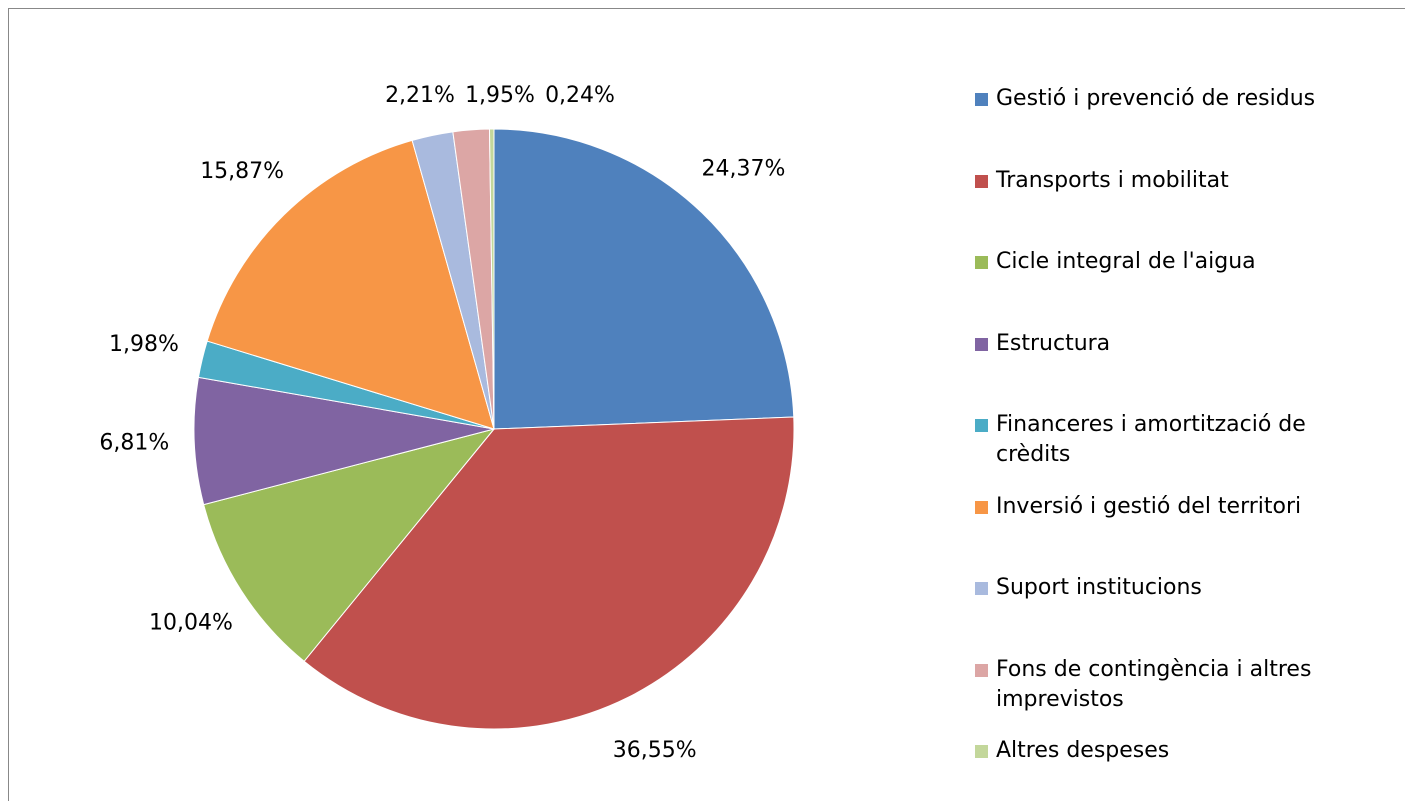 Image resolution: width=1405 pixels, height=801 pixels. Describe the element at coordinates (655, 750) in the screenshot. I see `data-label: 36,55%` at that location.